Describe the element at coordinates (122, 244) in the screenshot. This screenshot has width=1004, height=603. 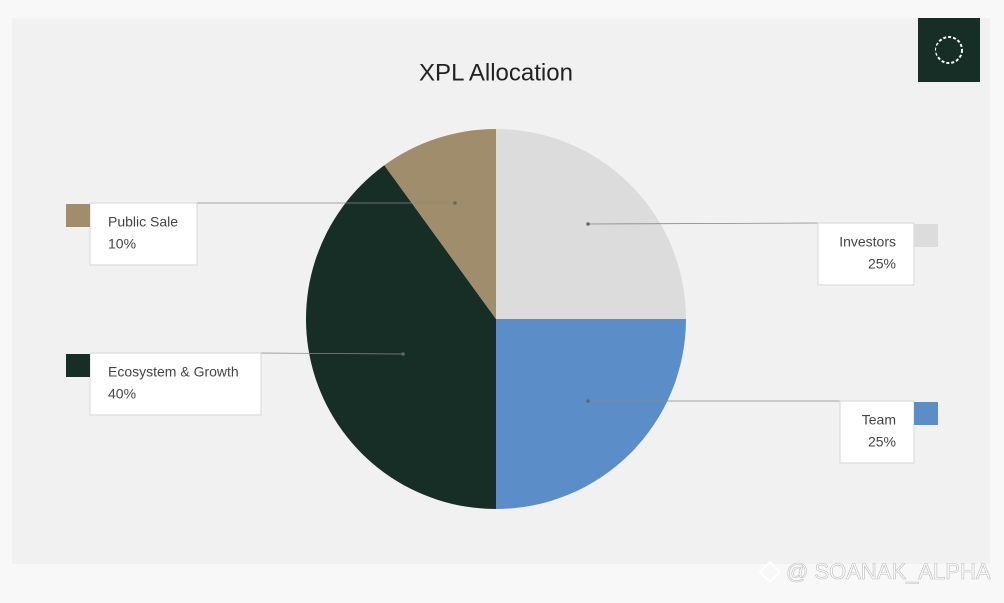
I see `value-label: 10%` at that location.